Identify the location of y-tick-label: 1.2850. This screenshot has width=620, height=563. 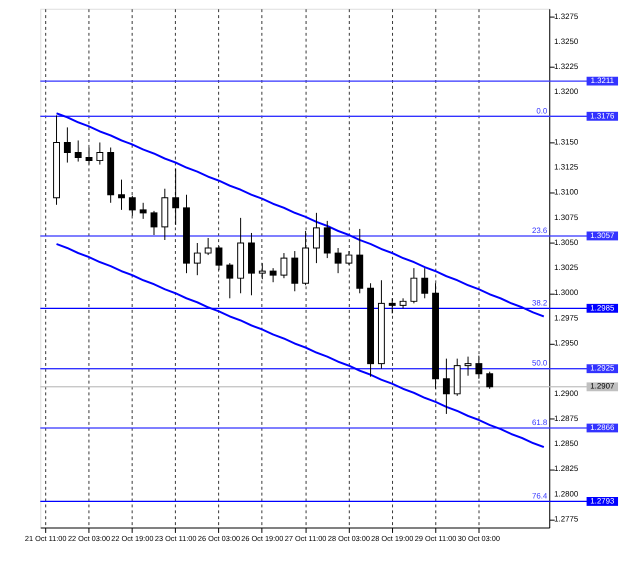
(566, 443).